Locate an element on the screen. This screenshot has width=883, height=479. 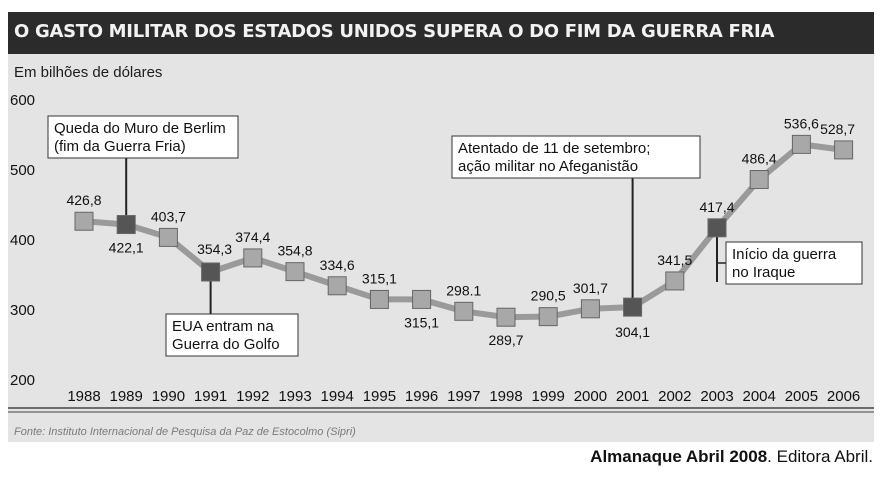
y-tick-label: 500 is located at coordinates (22, 170).